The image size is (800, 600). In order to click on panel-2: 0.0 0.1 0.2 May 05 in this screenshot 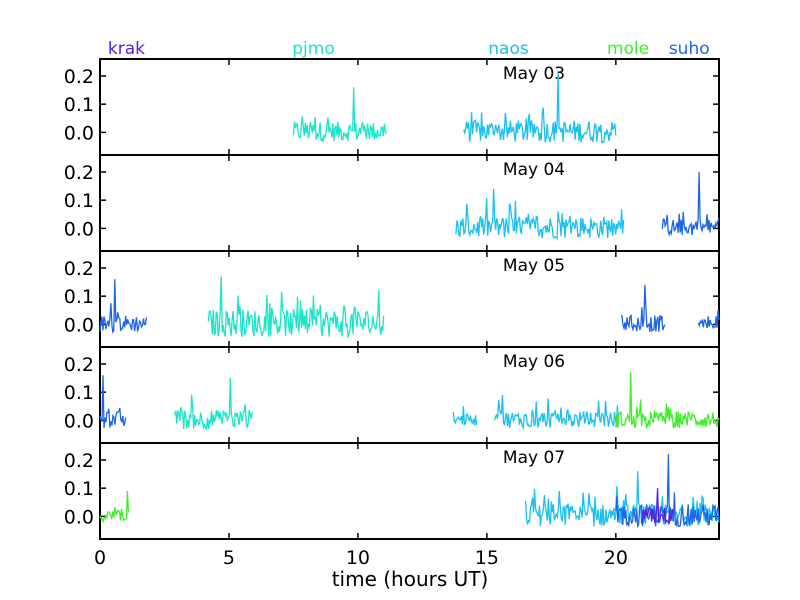, I will do `click(392, 299)`.